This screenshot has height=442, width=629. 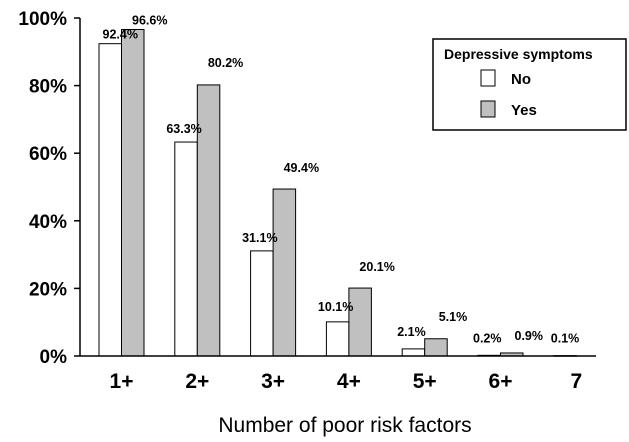 What do you see at coordinates (349, 381) in the screenshot?
I see `x-tick-label: 4+` at bounding box center [349, 381].